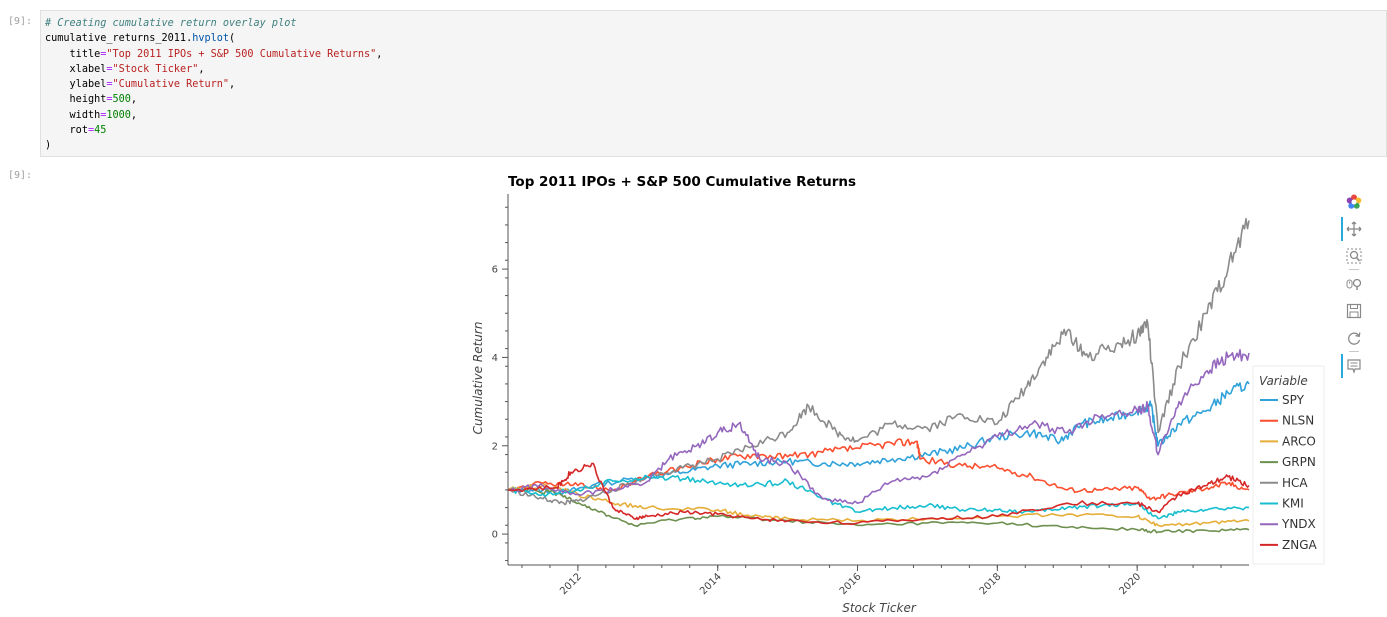 This screenshot has height=617, width=1387. I want to click on legend-label: GRPN, so click(1299, 462).